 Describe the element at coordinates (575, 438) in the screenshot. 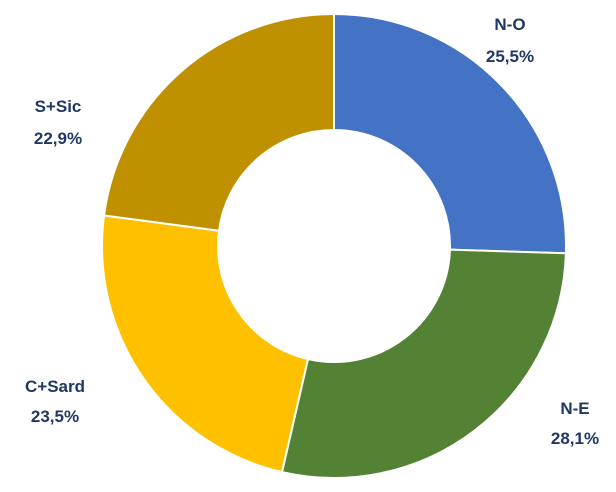

I see `slice-value-label: 28,1%` at that location.